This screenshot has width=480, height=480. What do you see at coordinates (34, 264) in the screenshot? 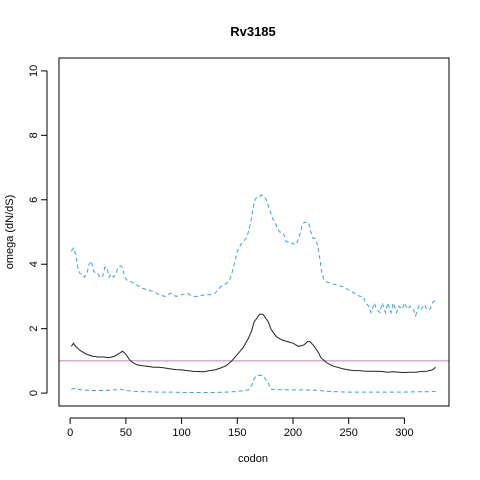
I see `y-tick-label: 4` at bounding box center [34, 264].